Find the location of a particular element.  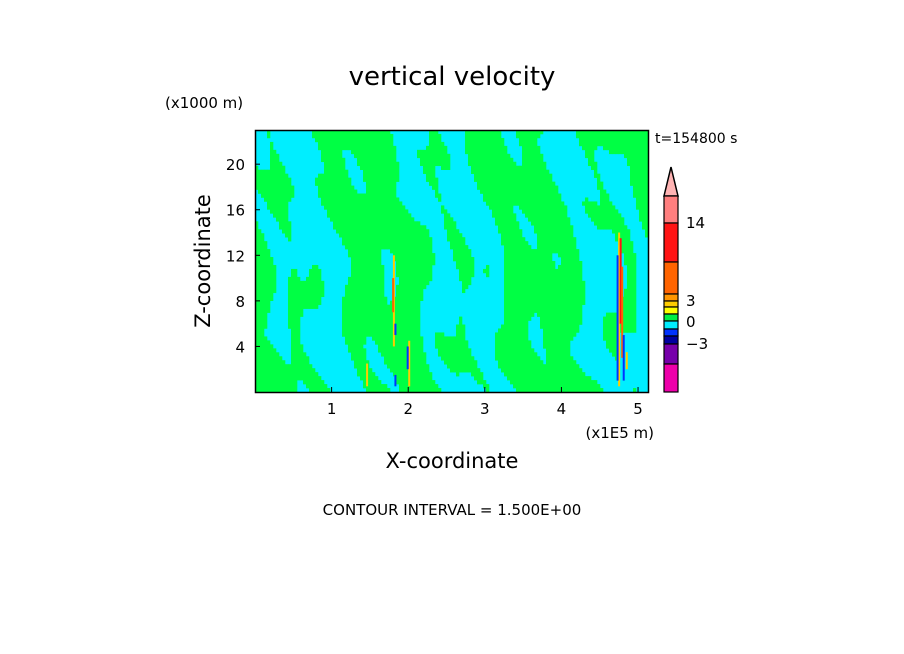

y-tick-label: 20 is located at coordinates (235, 165).